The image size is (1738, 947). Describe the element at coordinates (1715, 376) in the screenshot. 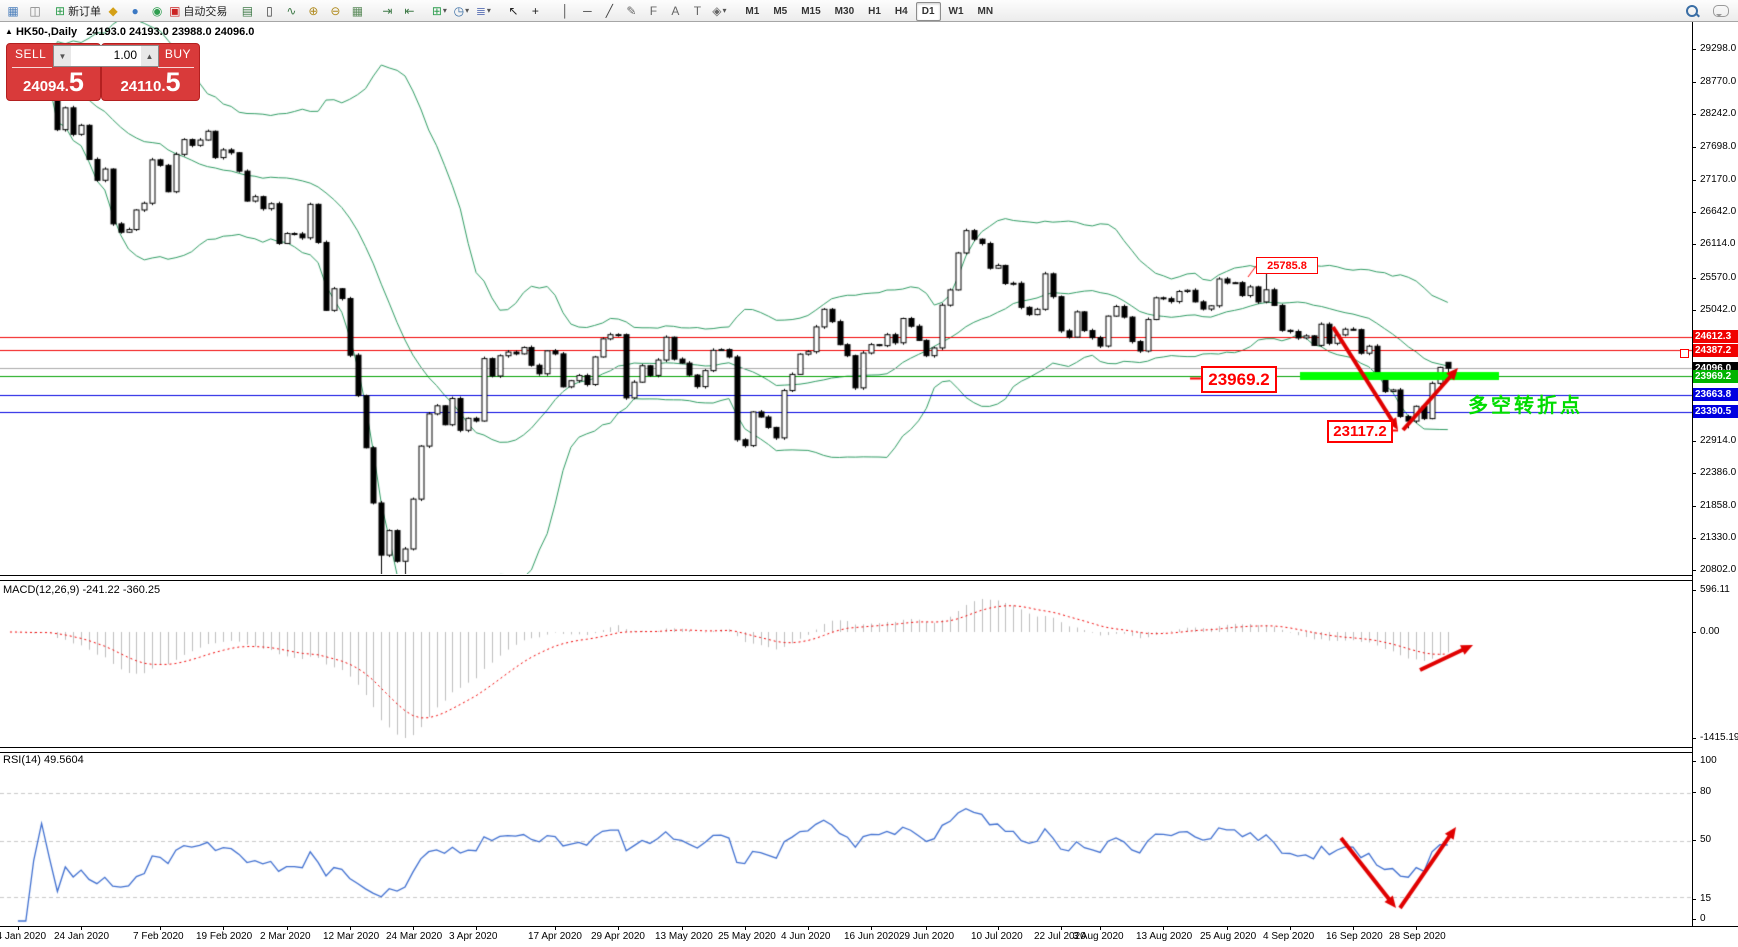

I see `price-line-label: 23969.2` at that location.